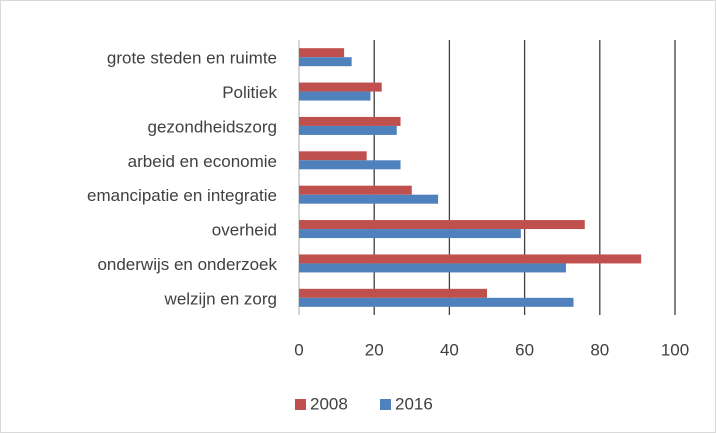 This screenshot has width=716, height=433. I want to click on x-tick-label: 20, so click(374, 349).